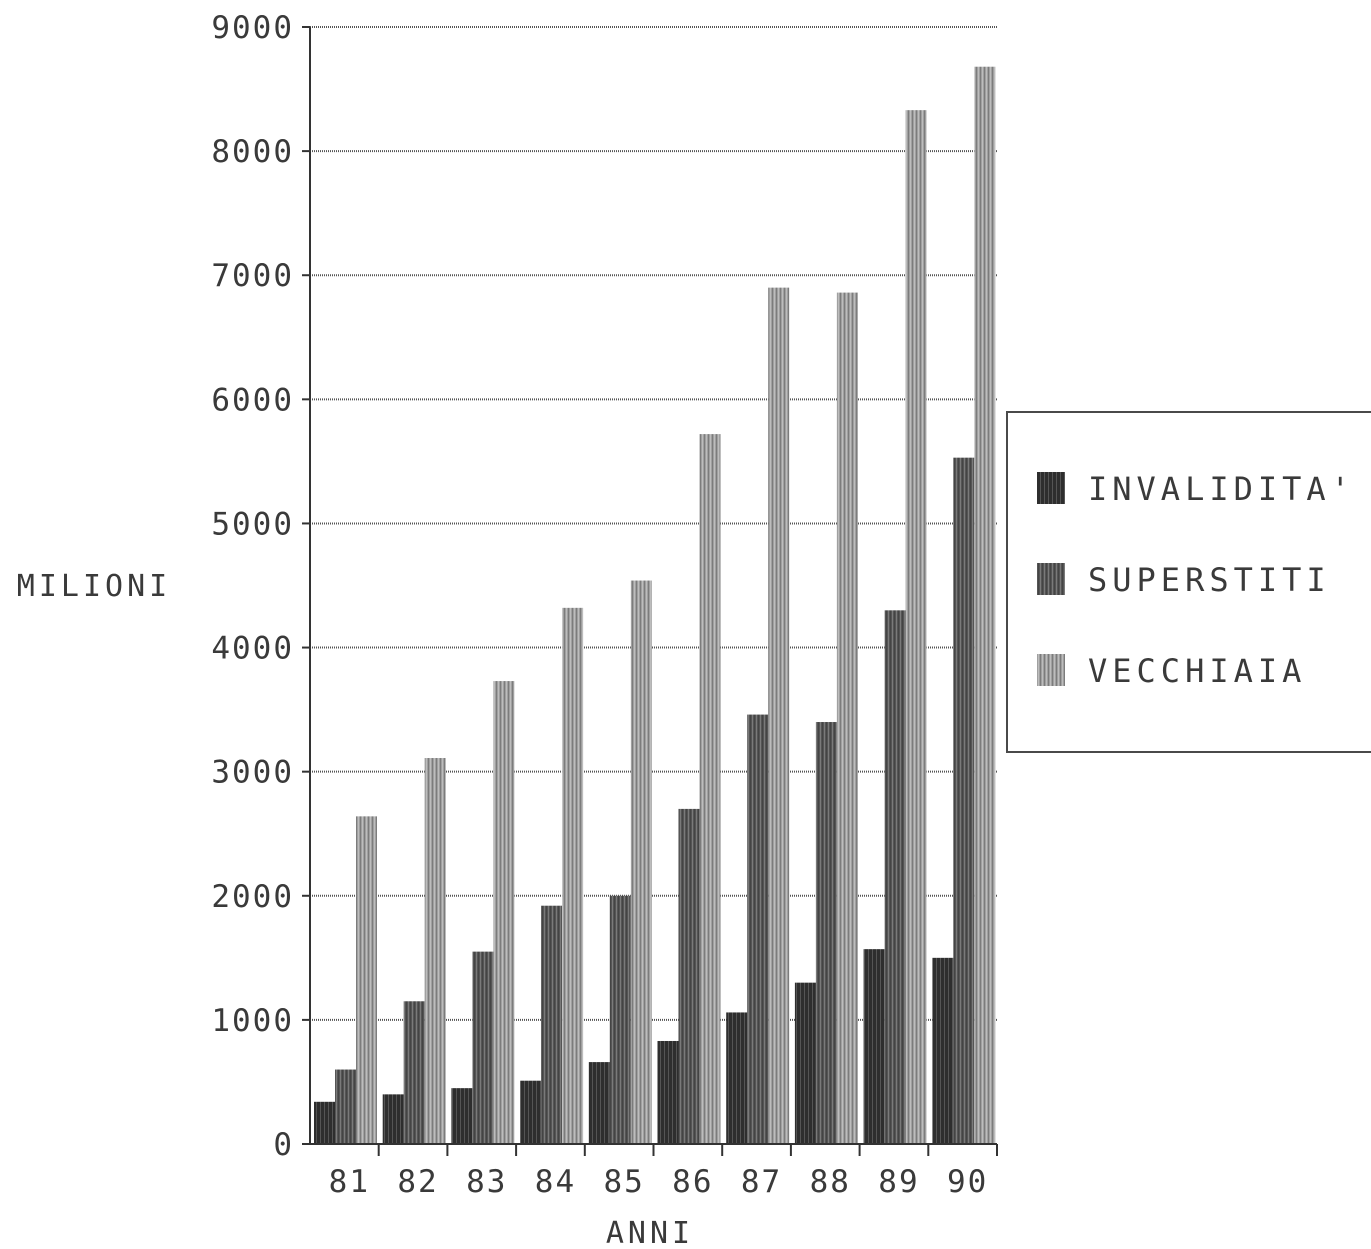  What do you see at coordinates (692, 1182) in the screenshot?
I see `x-tick-label: 86` at bounding box center [692, 1182].